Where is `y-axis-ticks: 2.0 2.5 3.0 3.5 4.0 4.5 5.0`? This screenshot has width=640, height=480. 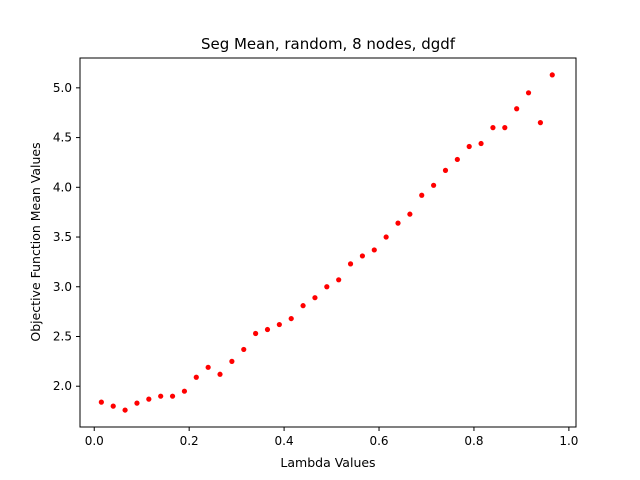
y-axis-ticks: 2.0 2.5 3.0 3.5 4.0 4.5 5.0 is located at coordinates (66, 237).